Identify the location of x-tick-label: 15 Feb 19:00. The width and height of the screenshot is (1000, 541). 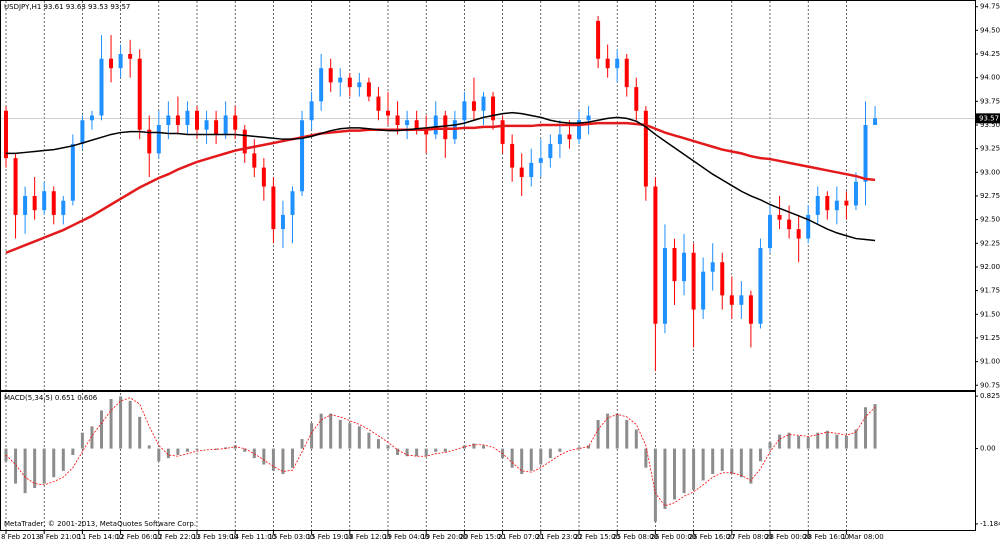
(330, 537).